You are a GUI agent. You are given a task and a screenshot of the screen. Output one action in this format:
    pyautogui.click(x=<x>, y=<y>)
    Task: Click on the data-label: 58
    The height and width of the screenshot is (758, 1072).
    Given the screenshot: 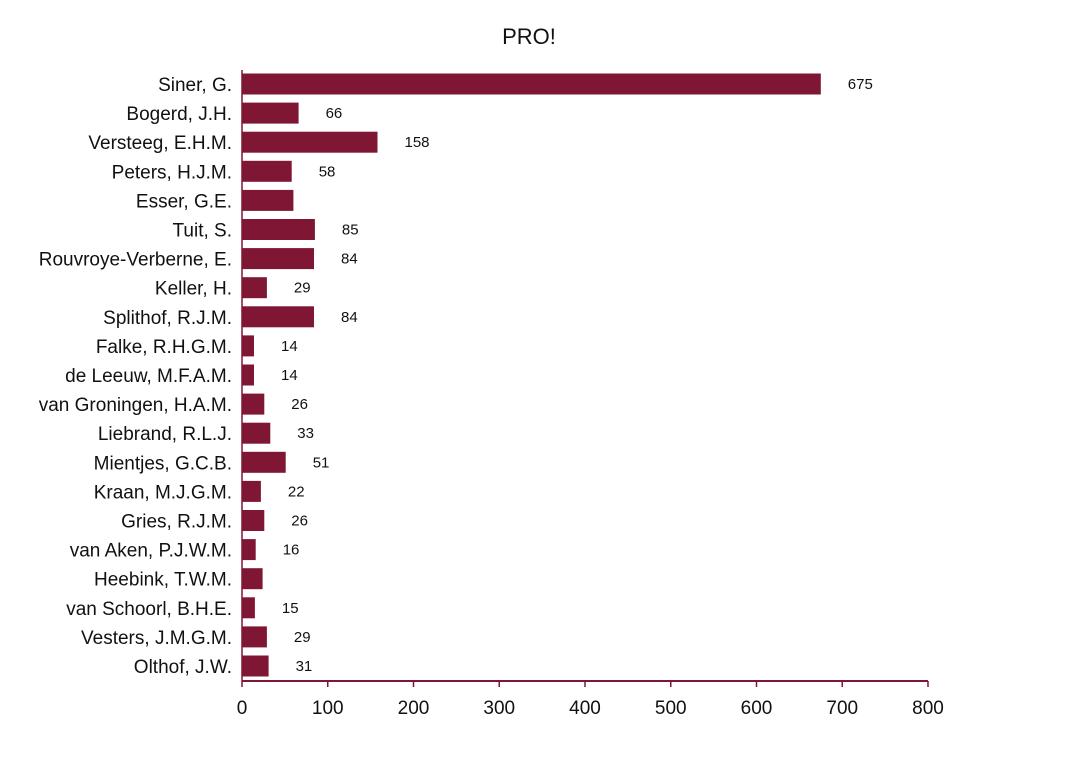 What is the action you would take?
    pyautogui.click(x=327, y=171)
    